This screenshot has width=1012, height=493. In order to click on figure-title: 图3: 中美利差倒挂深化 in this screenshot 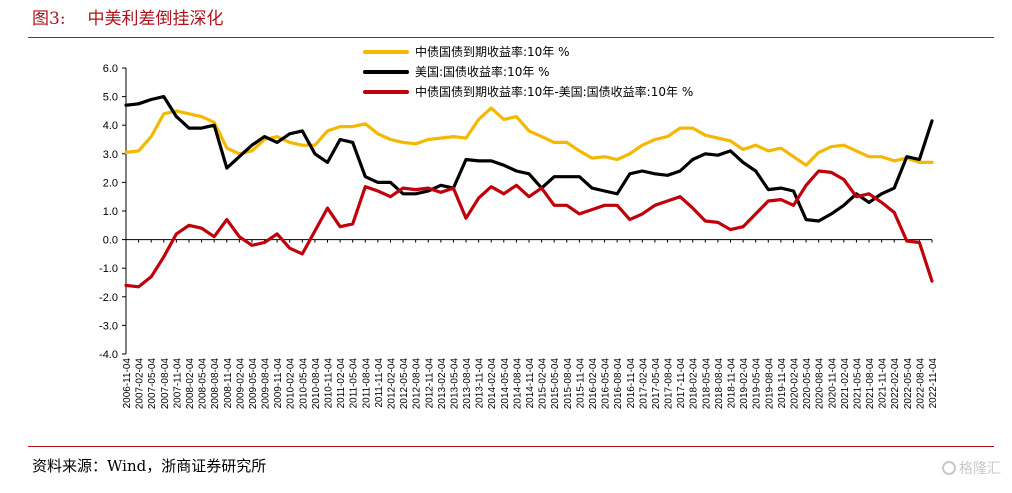, I will do `click(128, 16)`.